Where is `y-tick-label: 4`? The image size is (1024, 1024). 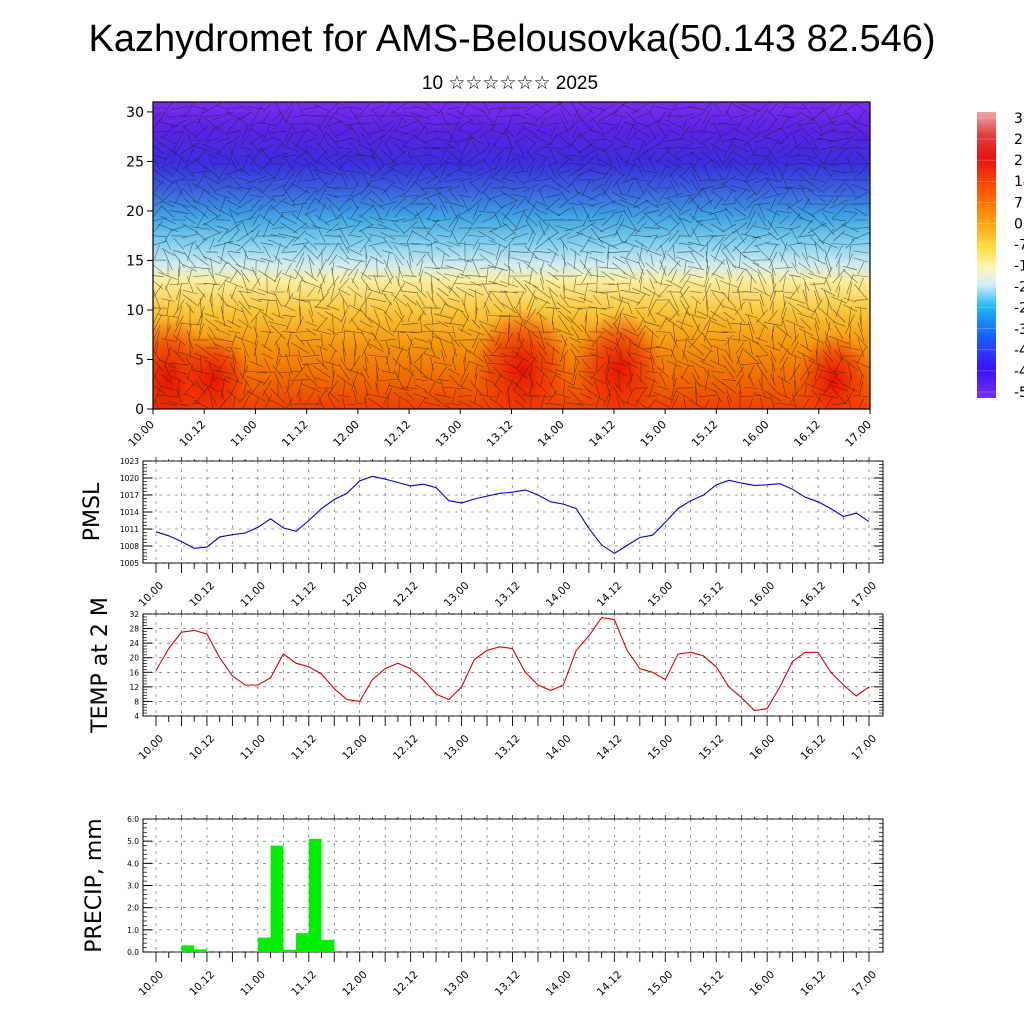 y-tick-label: 4 is located at coordinates (136, 716).